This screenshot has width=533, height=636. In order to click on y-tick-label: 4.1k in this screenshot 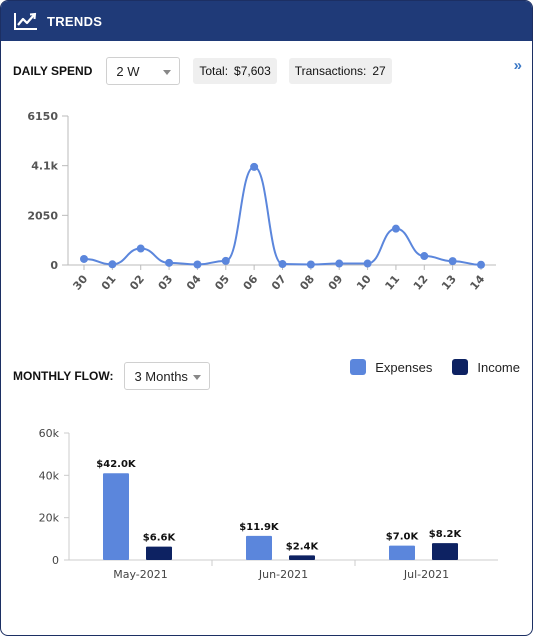, I will do `click(44, 166)`.